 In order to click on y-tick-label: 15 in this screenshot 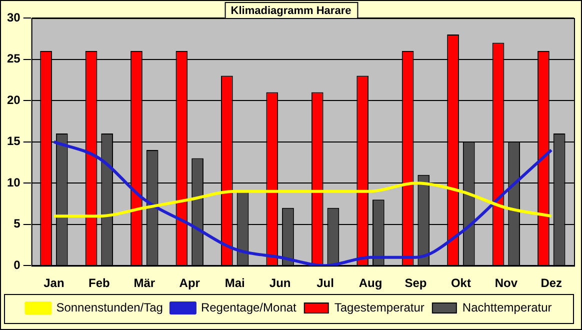, I will do `click(13, 141)`.